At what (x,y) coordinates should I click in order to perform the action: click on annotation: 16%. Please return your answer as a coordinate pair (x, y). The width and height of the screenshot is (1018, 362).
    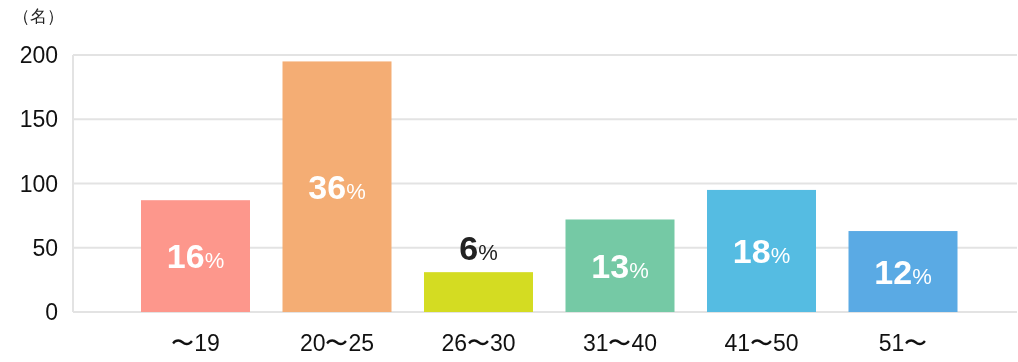
    Looking at the image, I should click on (195, 256).